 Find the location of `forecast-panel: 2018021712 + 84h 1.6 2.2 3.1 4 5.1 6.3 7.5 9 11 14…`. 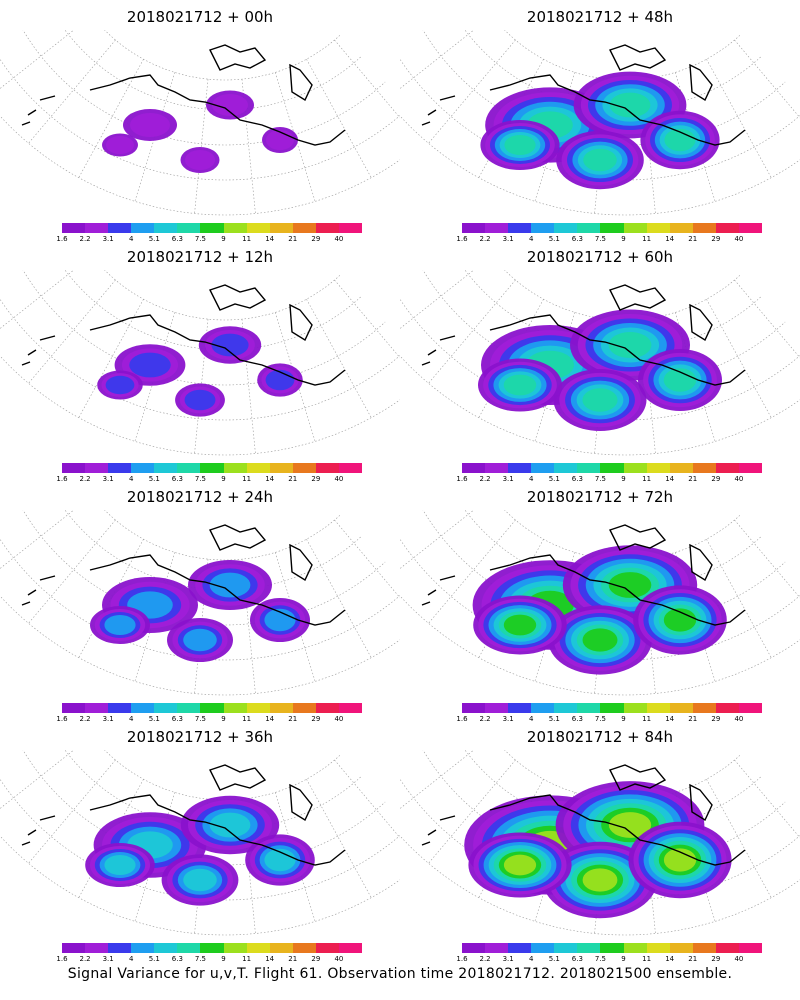

forecast-panel: 2018021712 + 84h 1.6 2.2 3.1 4 5.1 6.3 7.5 9 11 14… is located at coordinates (600, 842).